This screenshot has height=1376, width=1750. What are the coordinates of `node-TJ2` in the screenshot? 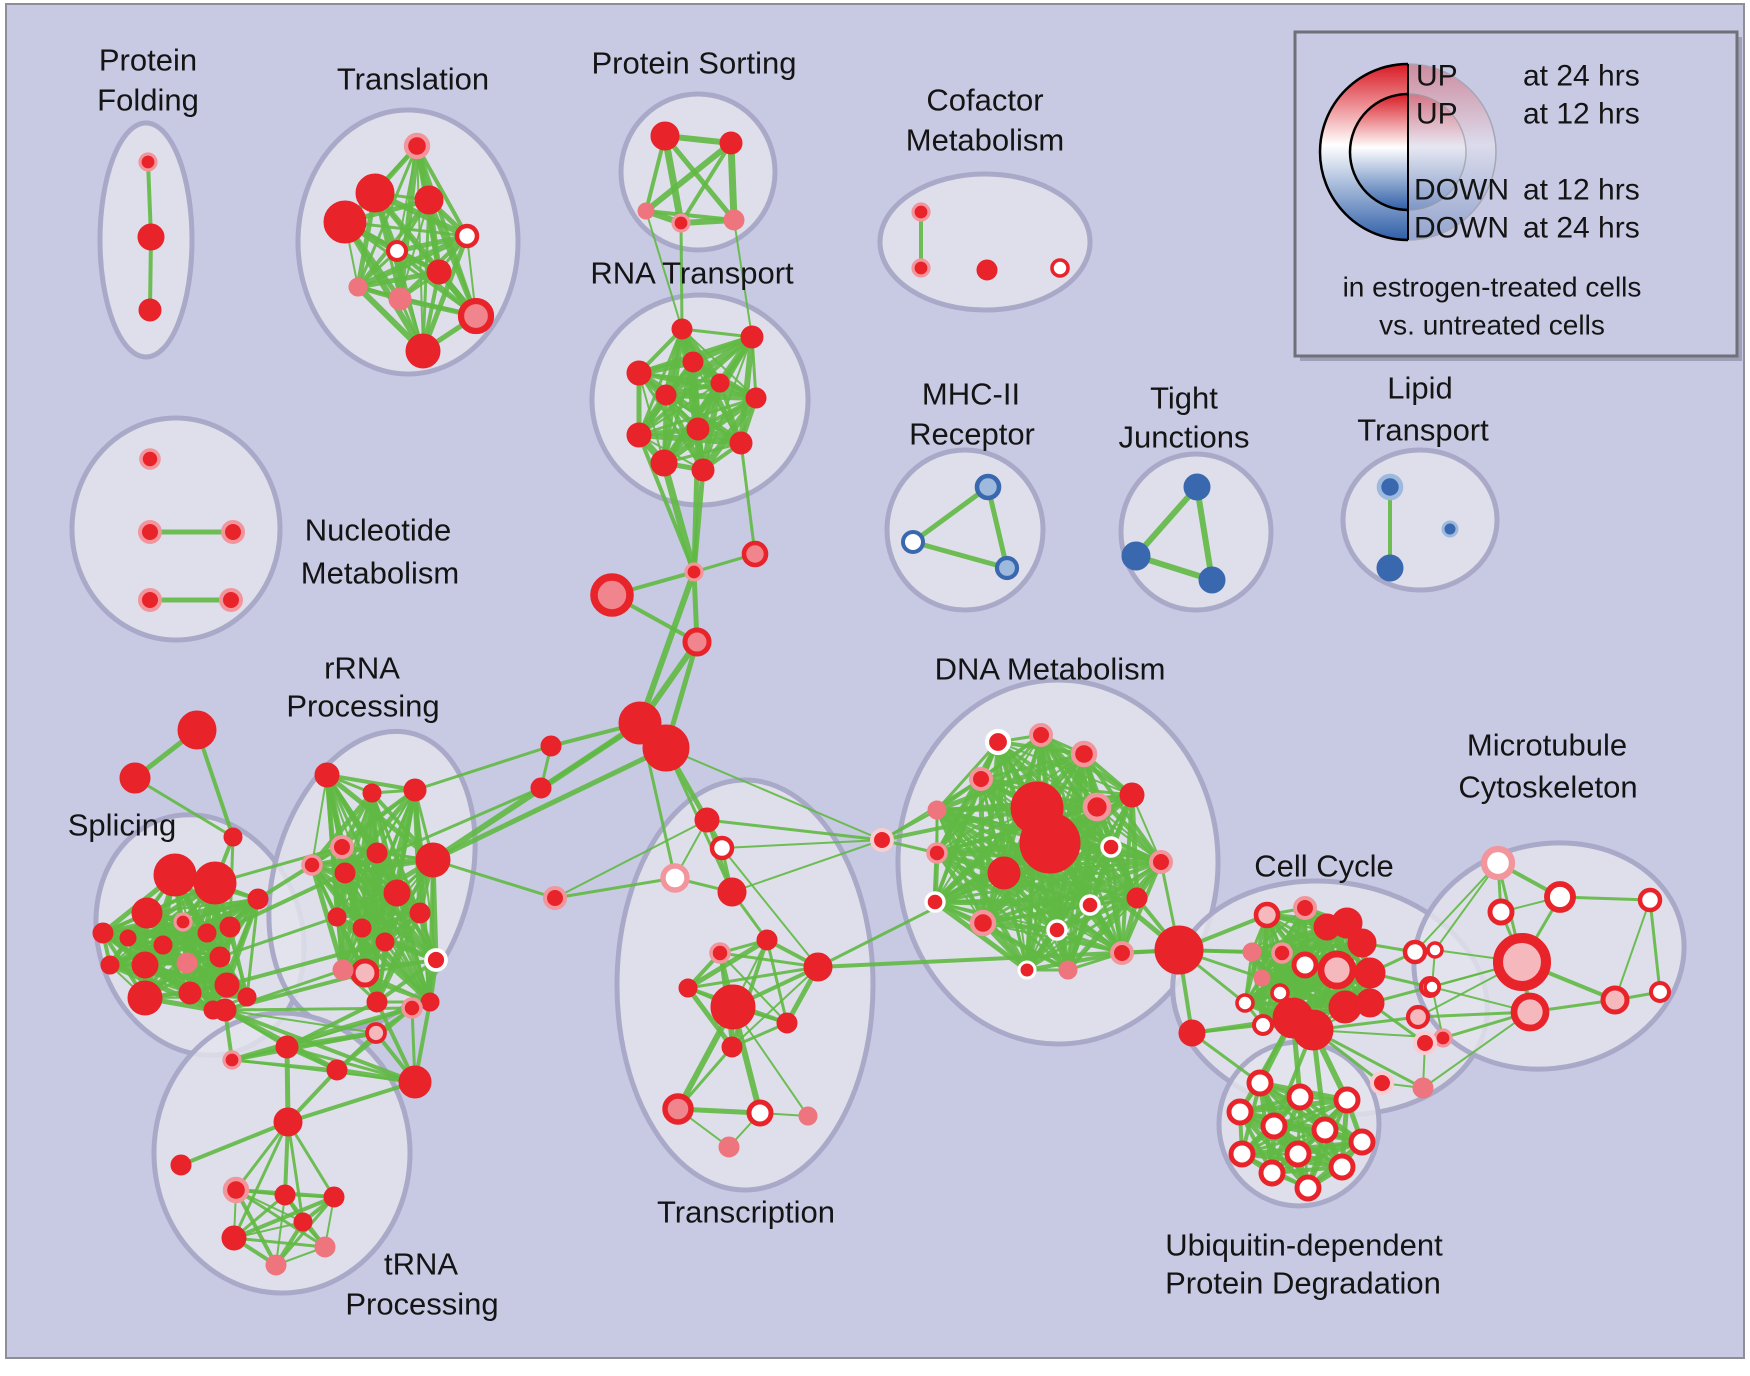 It's located at (1136, 556).